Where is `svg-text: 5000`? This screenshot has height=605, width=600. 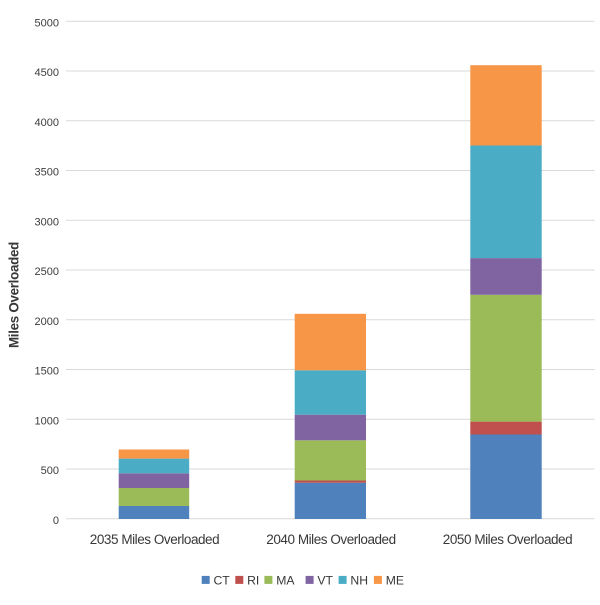
svg-text: 5000 is located at coordinates (47, 24).